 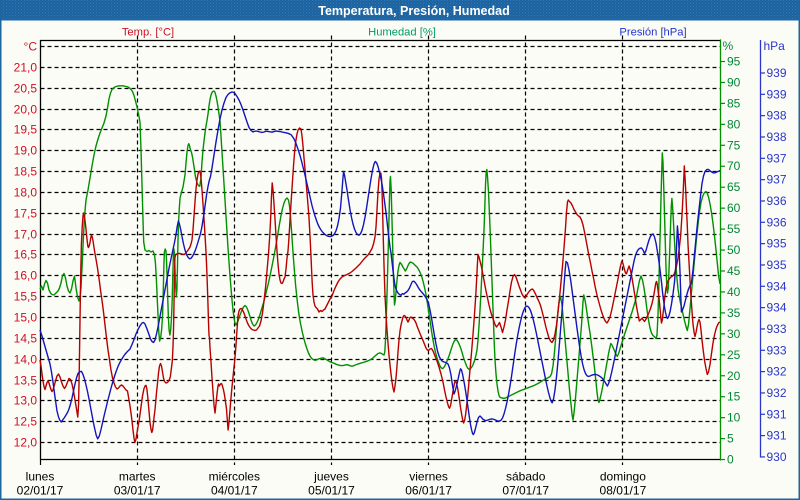 I want to click on svg-text: 14,0, so click(x=26, y=360).